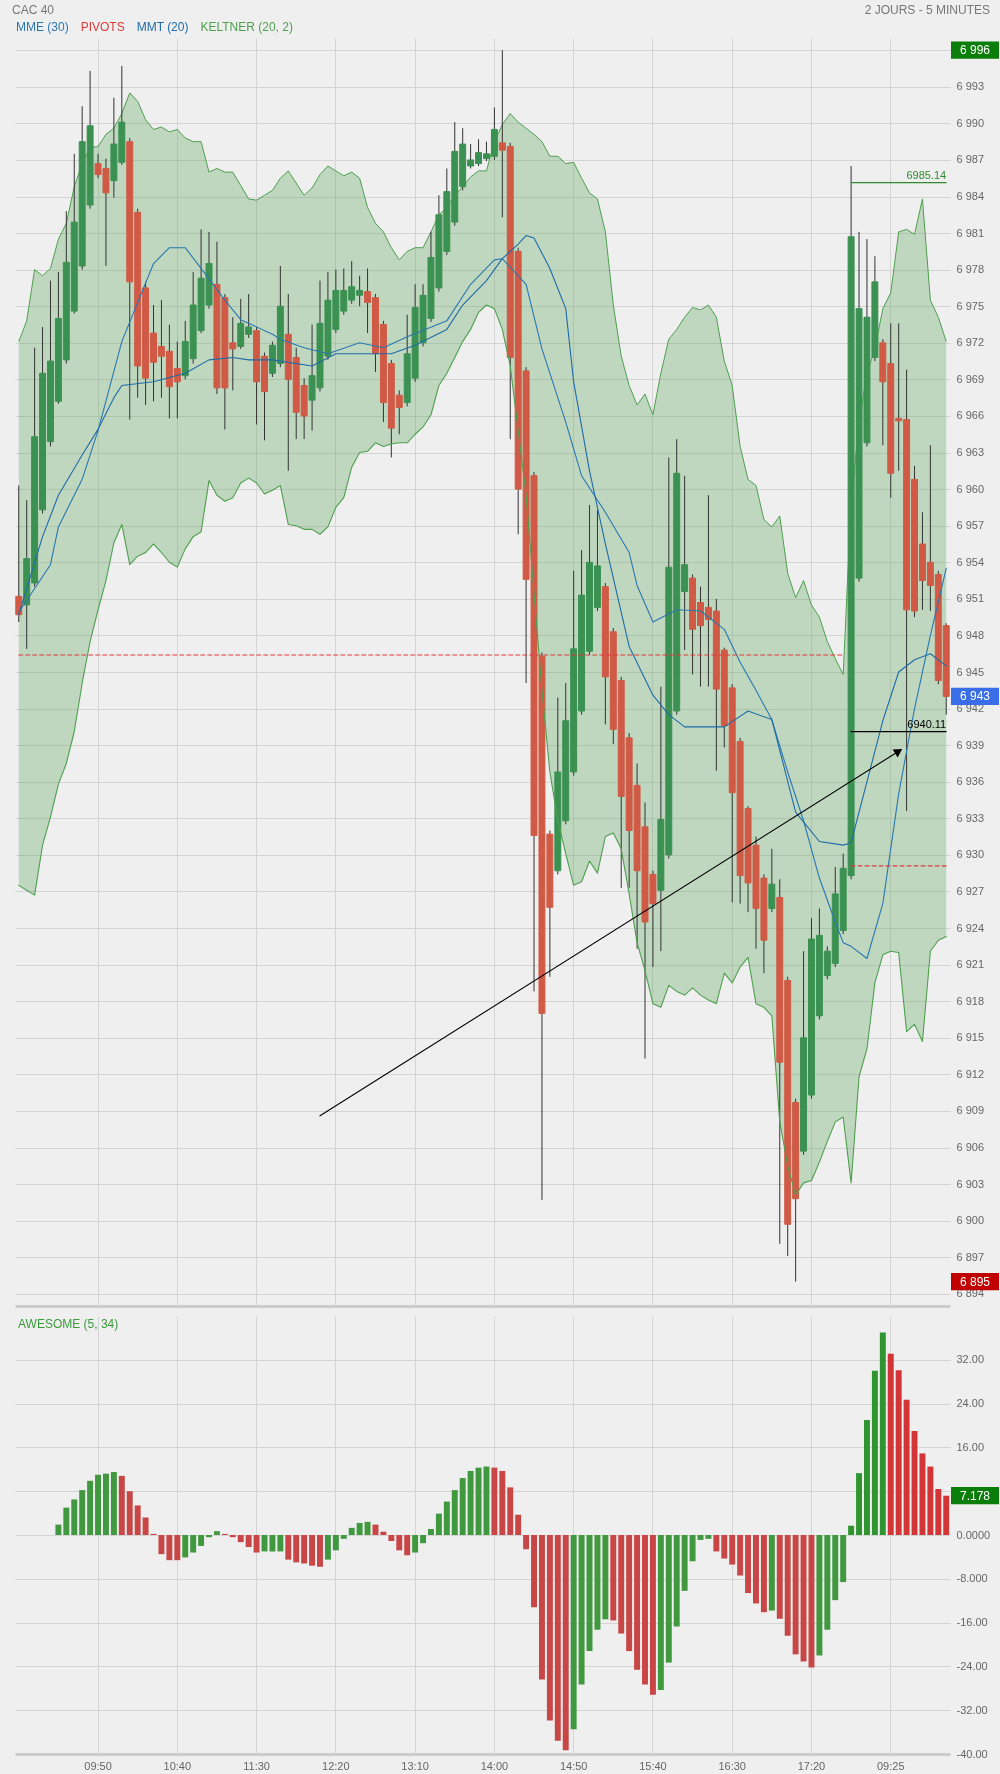  What do you see at coordinates (42, 27) in the screenshot?
I see `text: MME (30)` at bounding box center [42, 27].